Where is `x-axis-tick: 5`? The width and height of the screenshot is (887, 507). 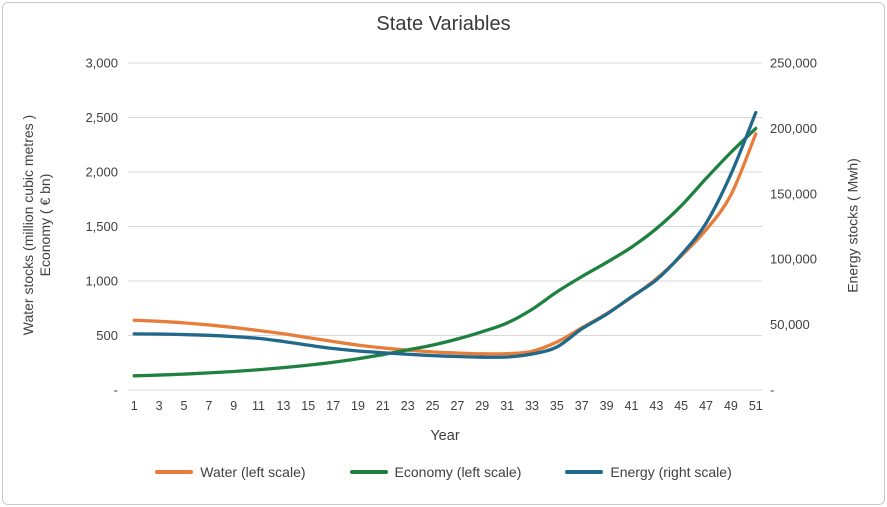
x-axis-tick: 5 is located at coordinates (183, 406).